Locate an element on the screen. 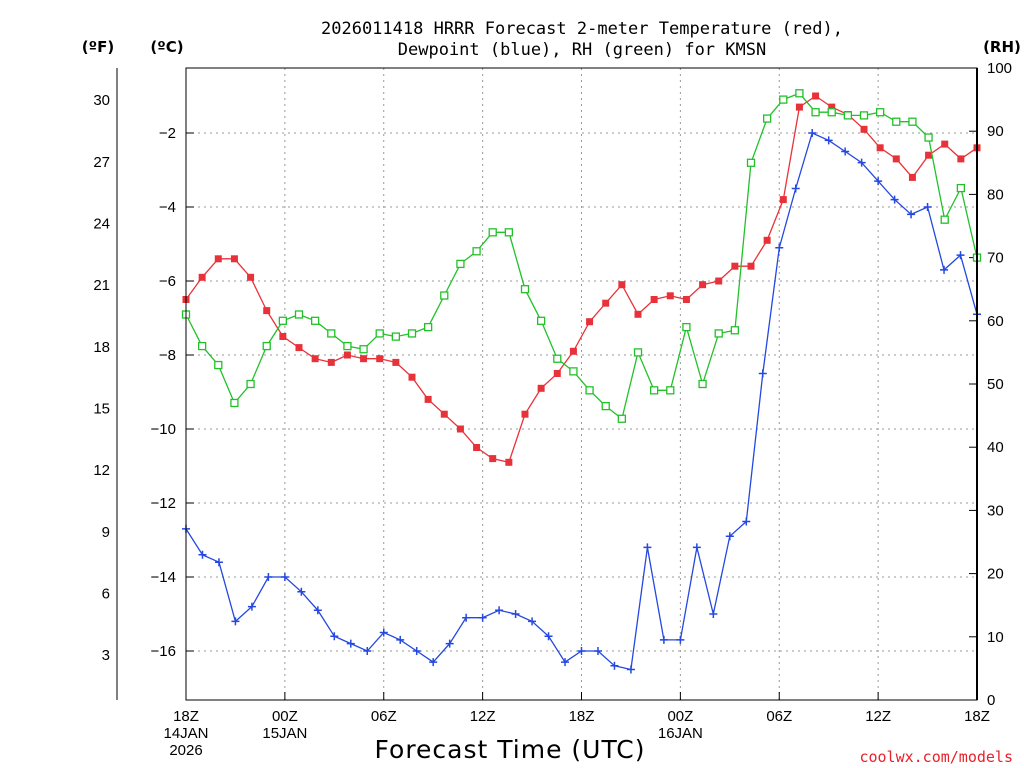  rh-tick-label: 20 is located at coordinates (995, 574).